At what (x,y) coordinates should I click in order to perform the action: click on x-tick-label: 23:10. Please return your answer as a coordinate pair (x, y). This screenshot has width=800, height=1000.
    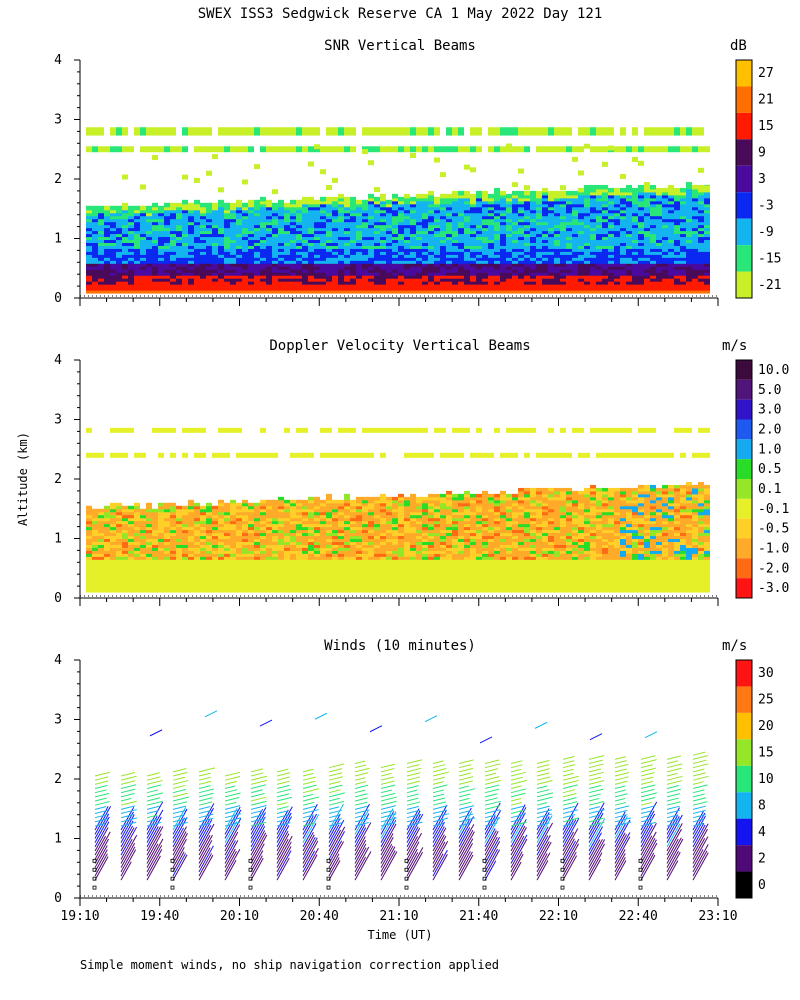
    Looking at the image, I should click on (717, 916).